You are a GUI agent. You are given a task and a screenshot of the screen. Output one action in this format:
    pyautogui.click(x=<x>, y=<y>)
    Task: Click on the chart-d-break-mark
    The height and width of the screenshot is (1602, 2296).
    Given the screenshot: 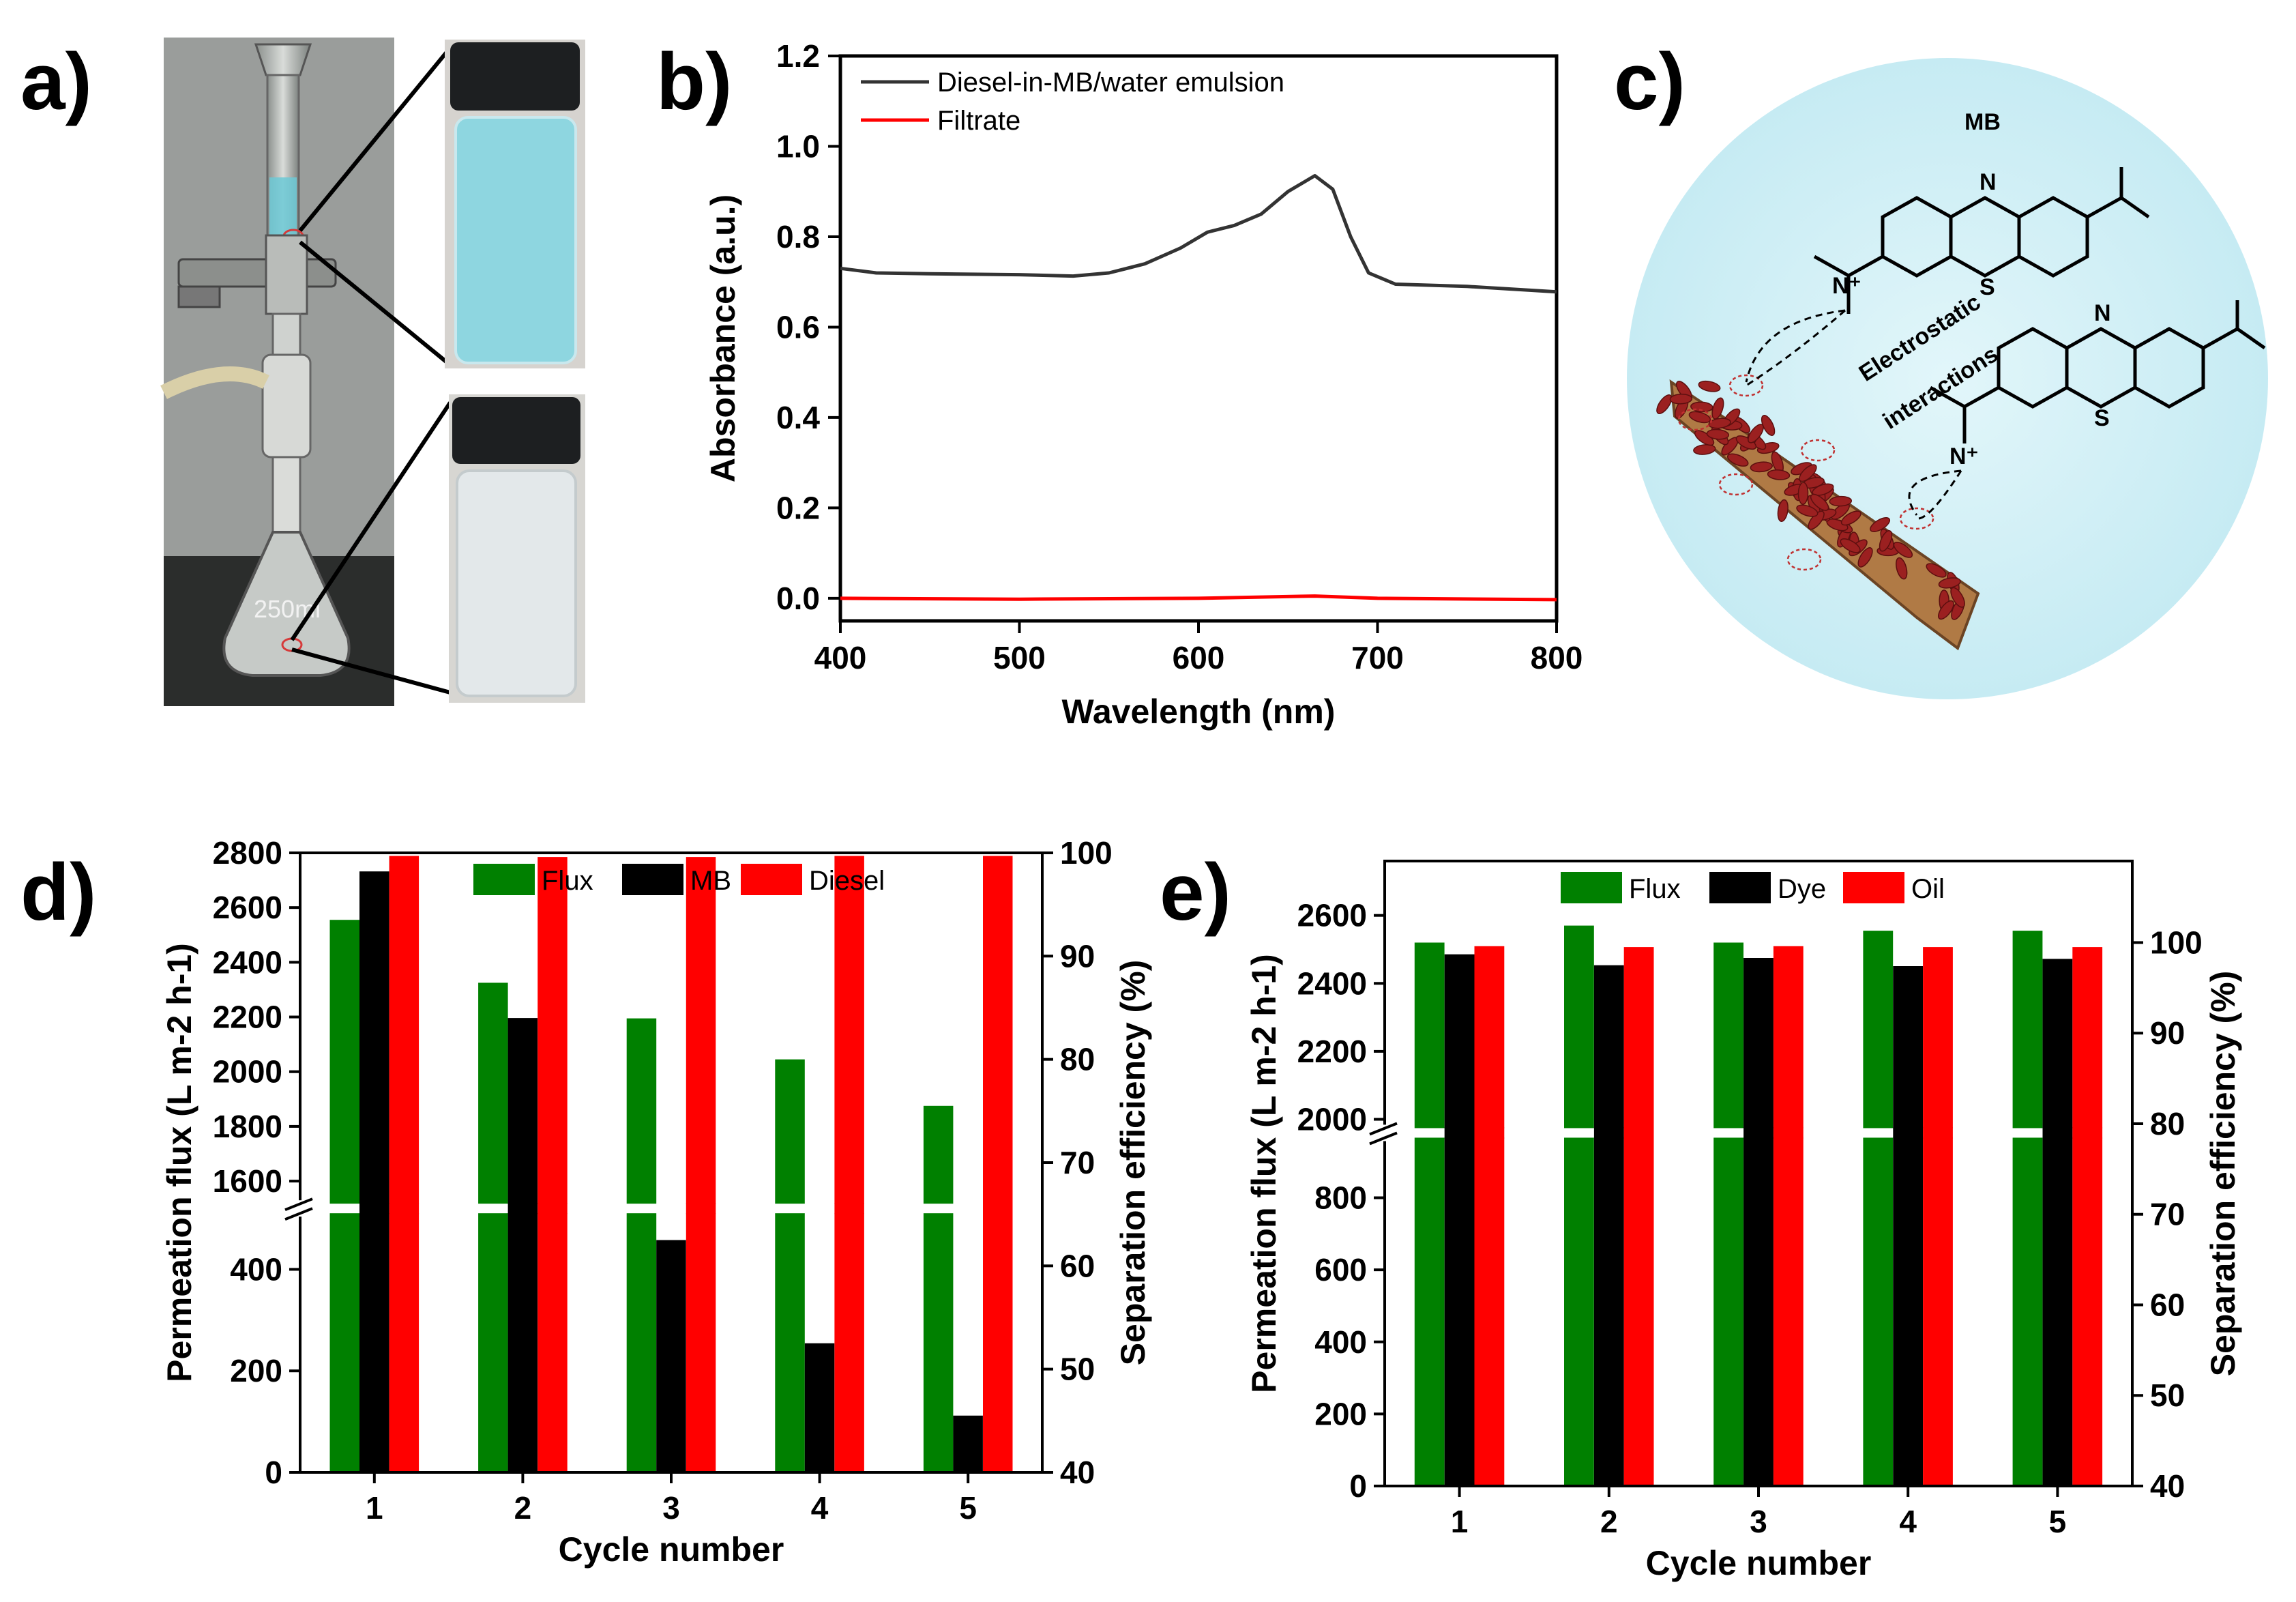 What is the action you would take?
    pyautogui.click(x=298, y=1205)
    